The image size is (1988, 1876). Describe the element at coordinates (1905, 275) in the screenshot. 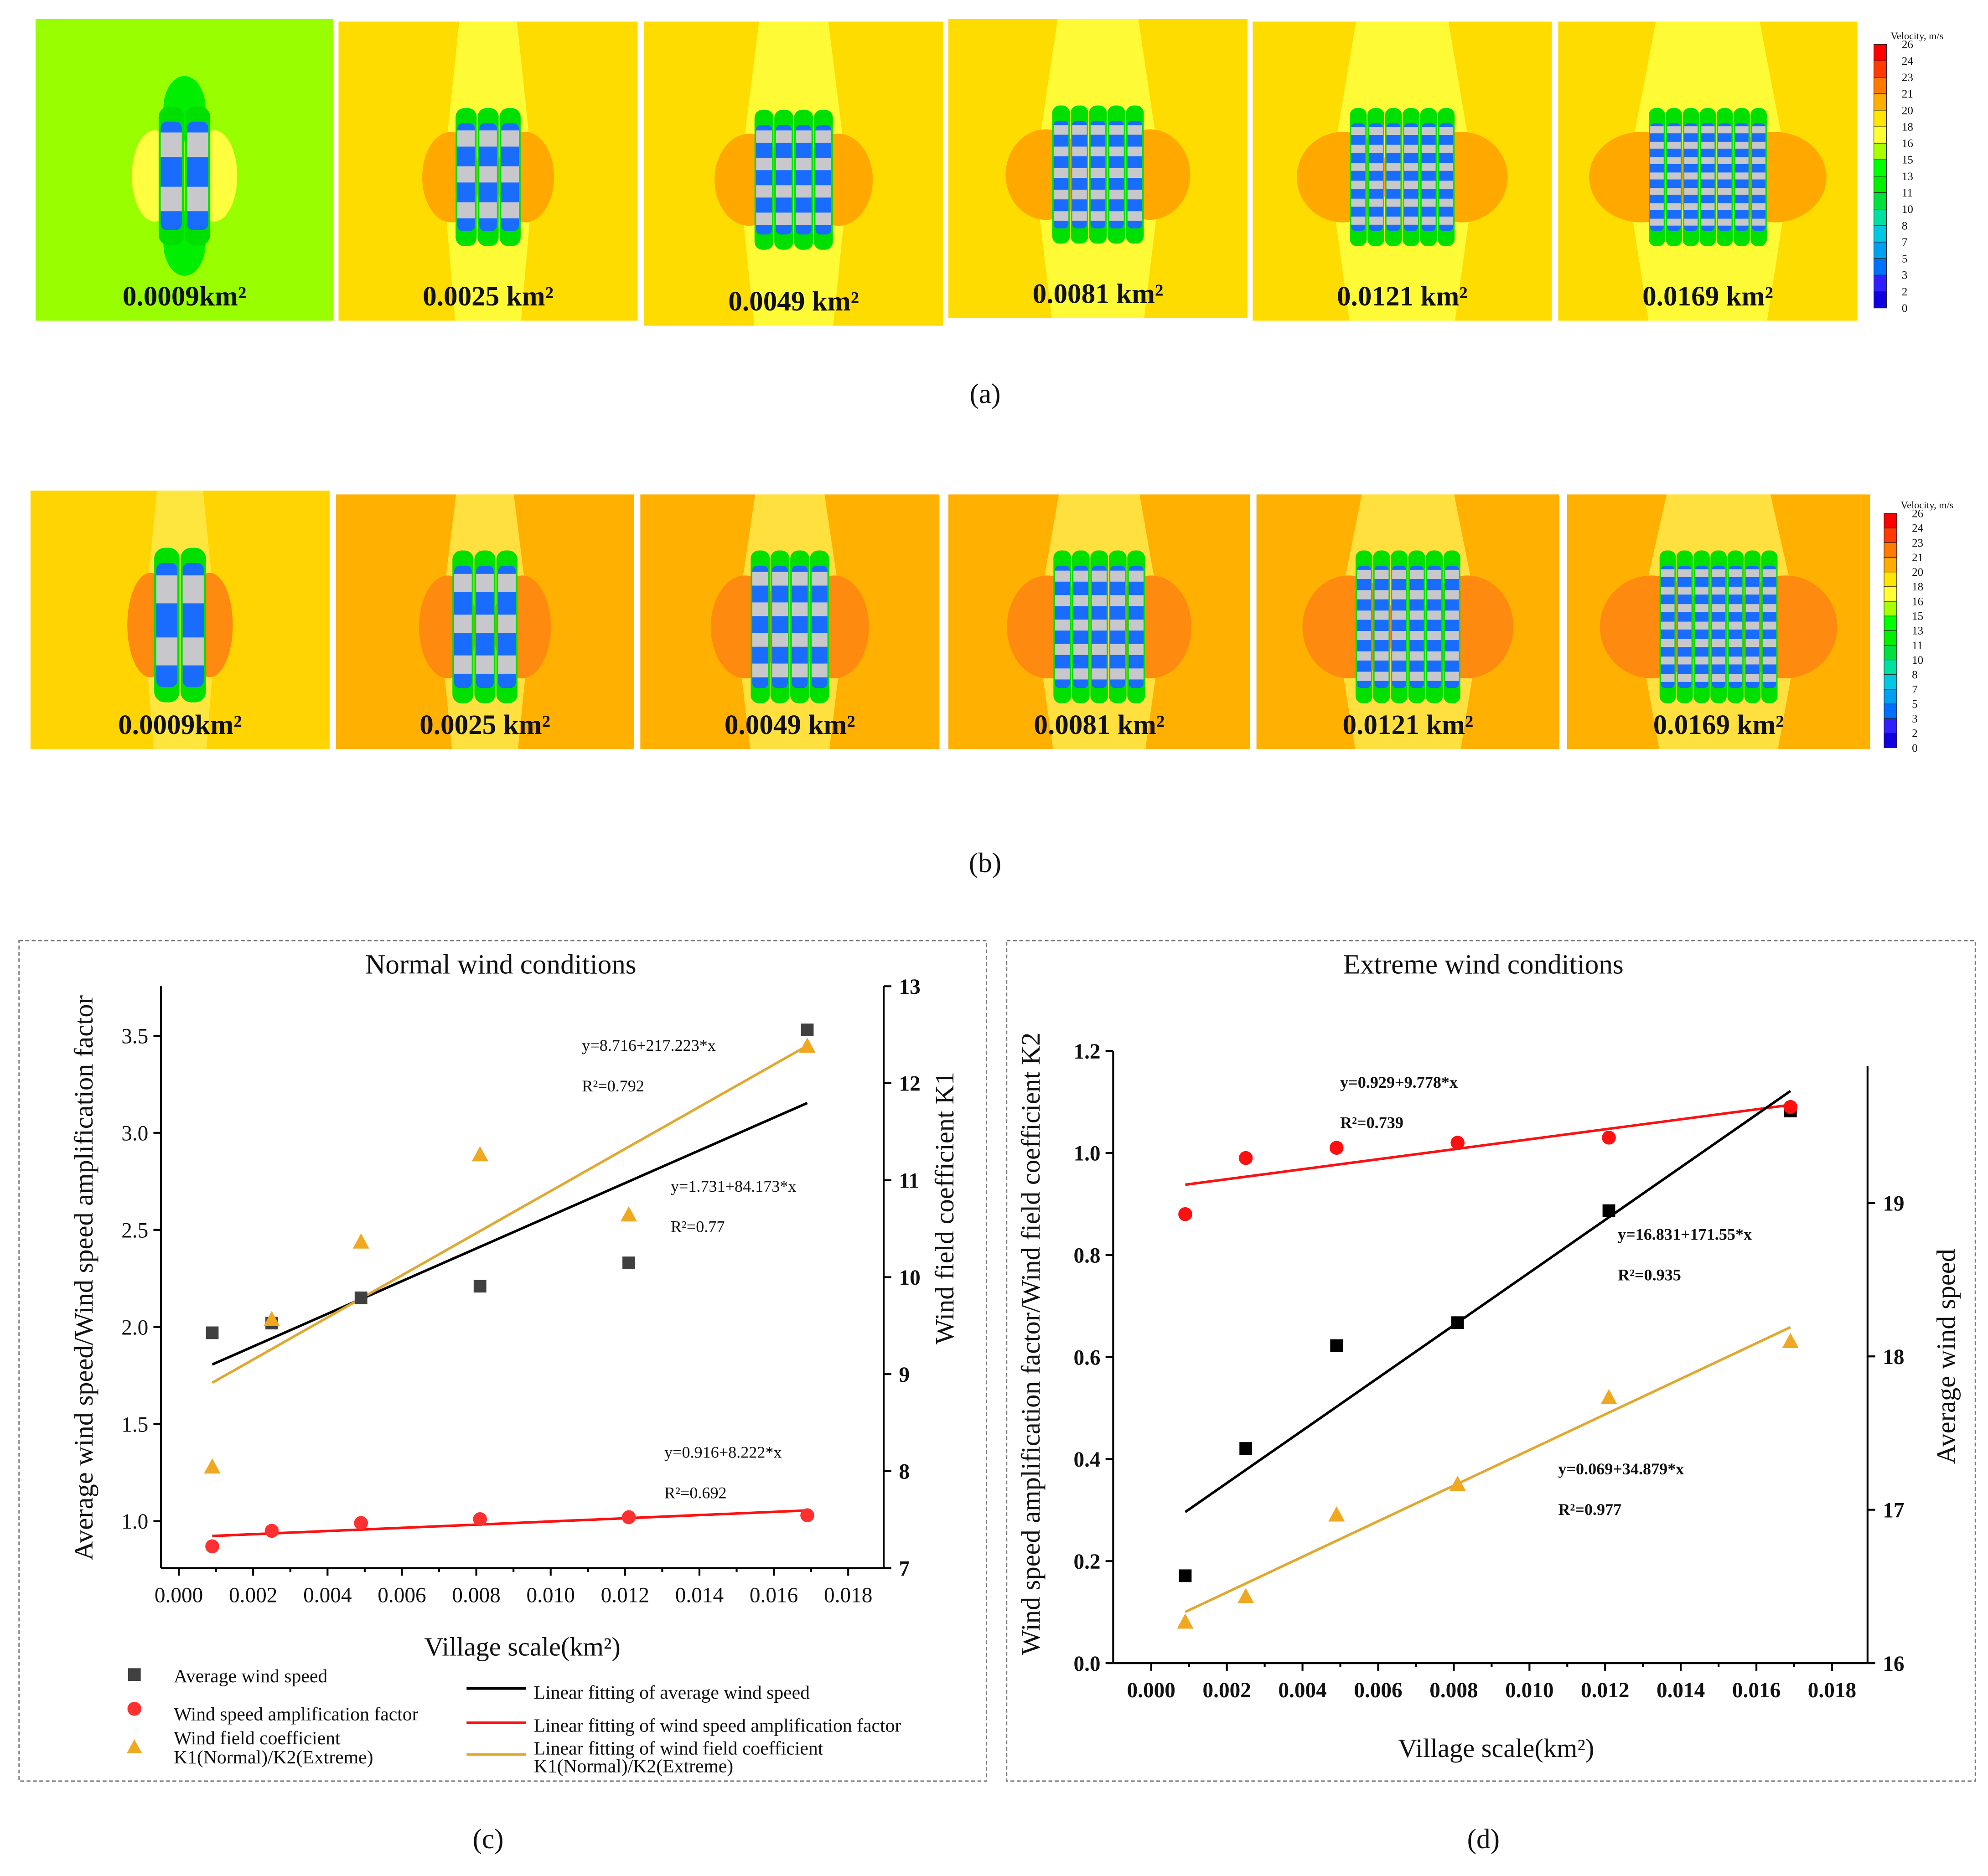

I see `colorbar-level: 3` at that location.